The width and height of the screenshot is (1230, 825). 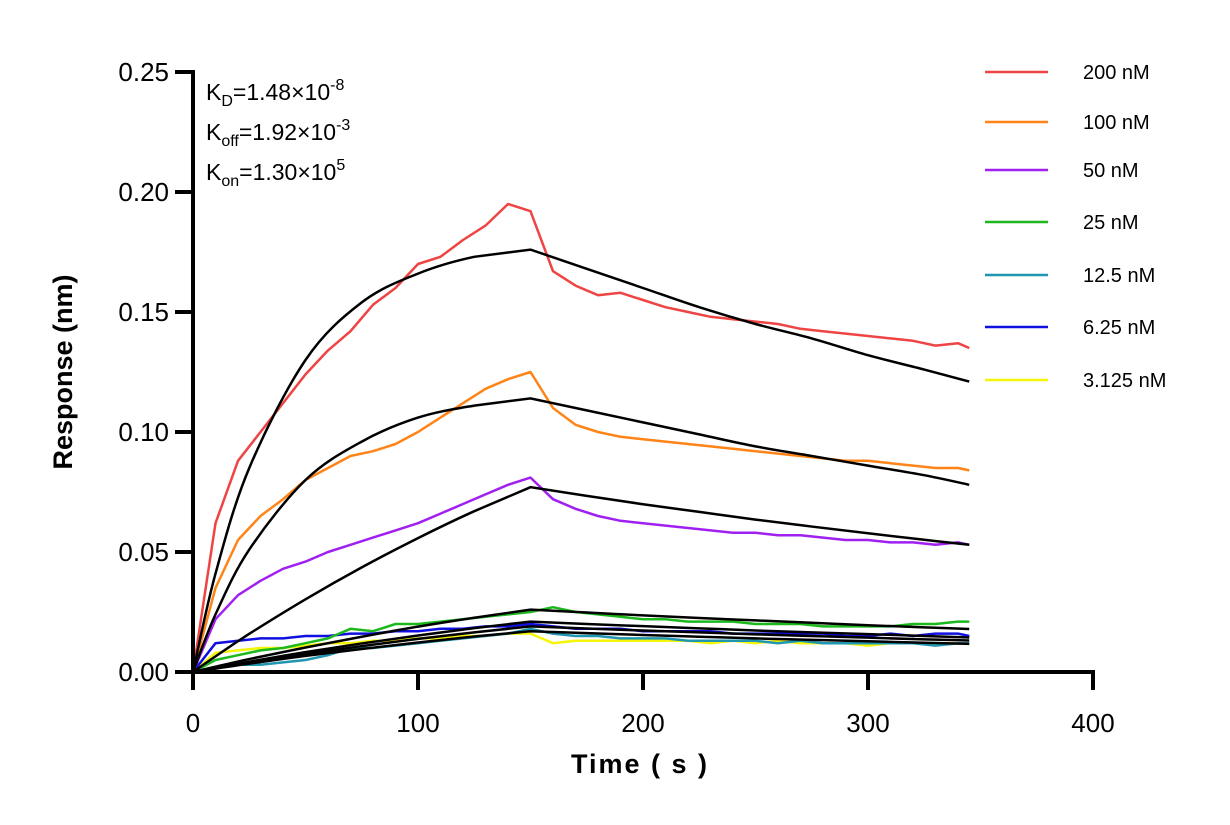 What do you see at coordinates (63, 371) in the screenshot?
I see `y-axis-title: Response (nm)` at bounding box center [63, 371].